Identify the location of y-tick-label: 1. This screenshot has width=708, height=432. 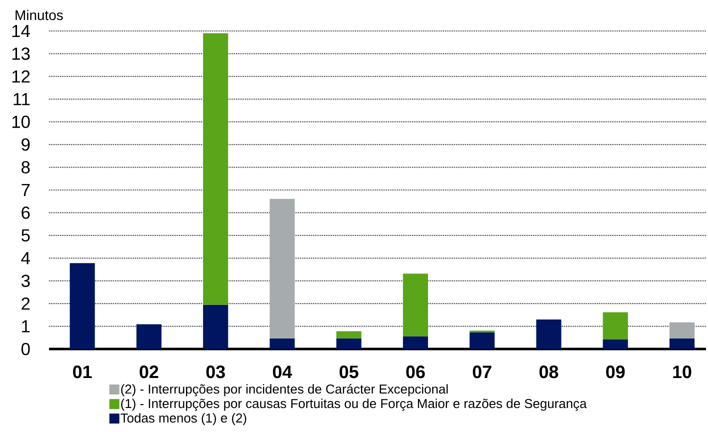
(26, 326).